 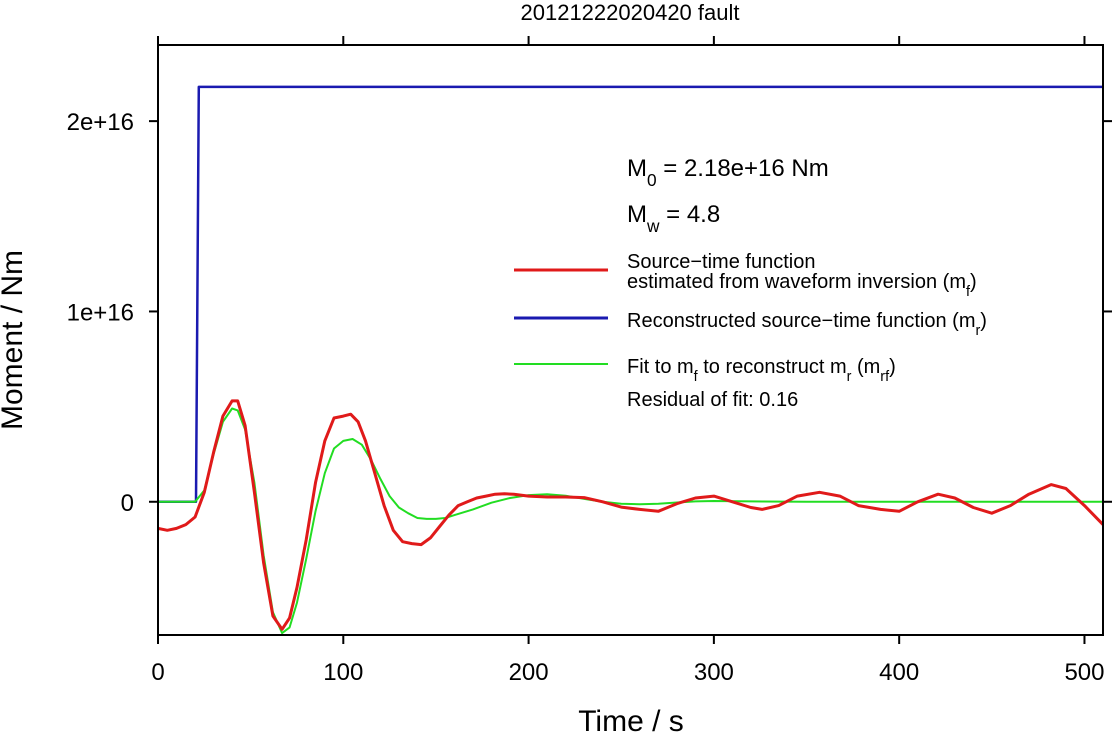 What do you see at coordinates (728, 172) in the screenshot?
I see `moment-annotation: M0 = 2.18e+16 Nm` at bounding box center [728, 172].